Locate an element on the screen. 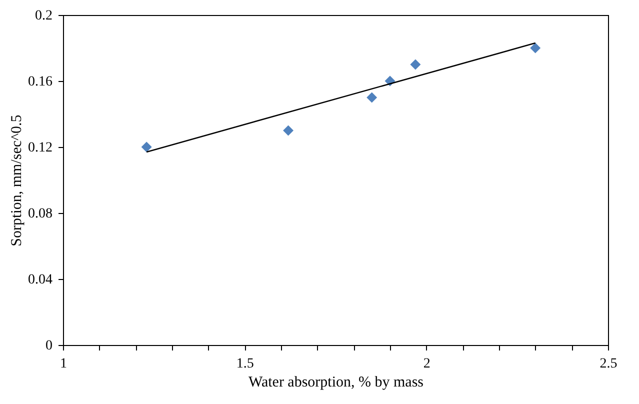 This screenshot has height=404, width=639. y-tick-label: 0.04 is located at coordinates (40, 280).